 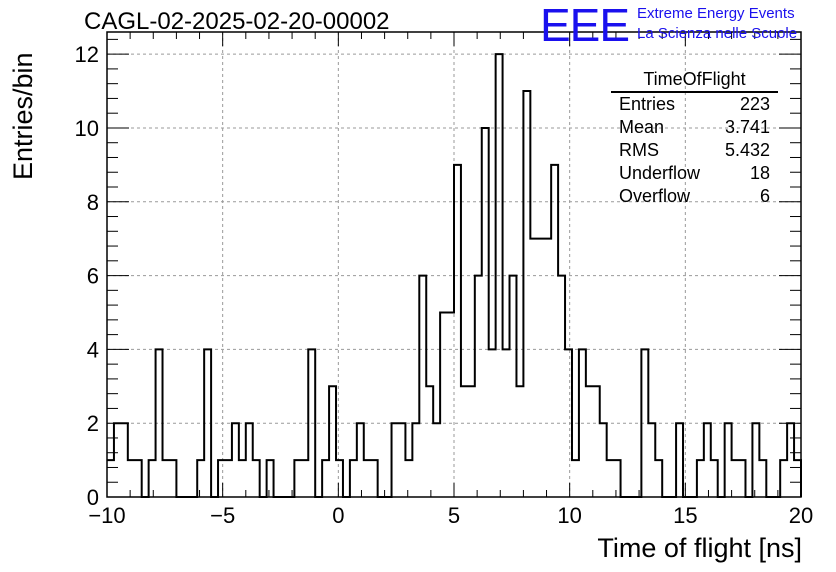 What do you see at coordinates (694, 196) in the screenshot?
I see `stats-row: Overflow 6` at bounding box center [694, 196].